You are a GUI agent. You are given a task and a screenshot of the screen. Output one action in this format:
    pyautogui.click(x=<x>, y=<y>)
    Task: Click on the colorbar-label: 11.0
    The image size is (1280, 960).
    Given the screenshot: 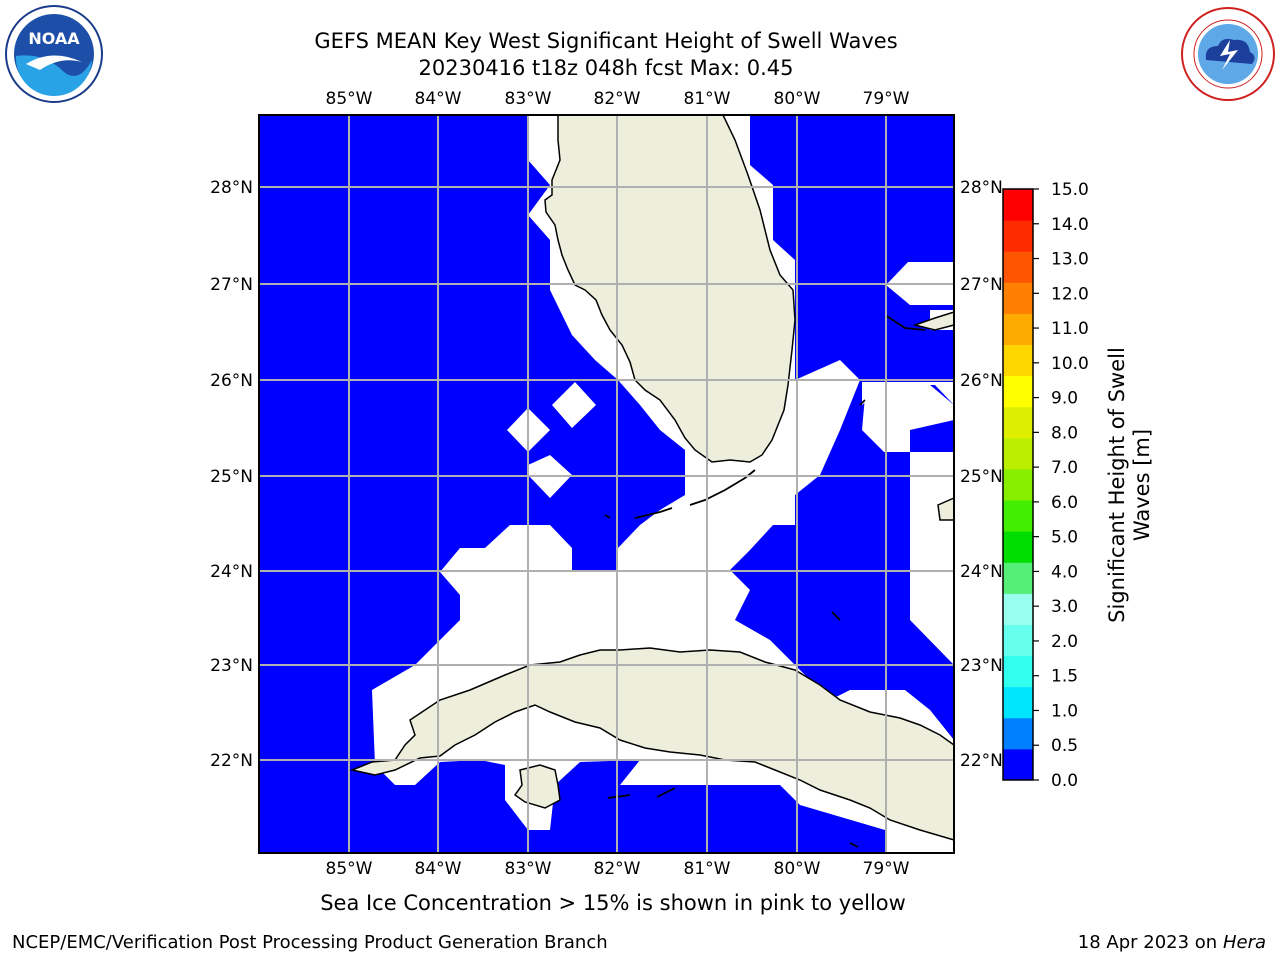 What is the action you would take?
    pyautogui.click(x=1070, y=329)
    